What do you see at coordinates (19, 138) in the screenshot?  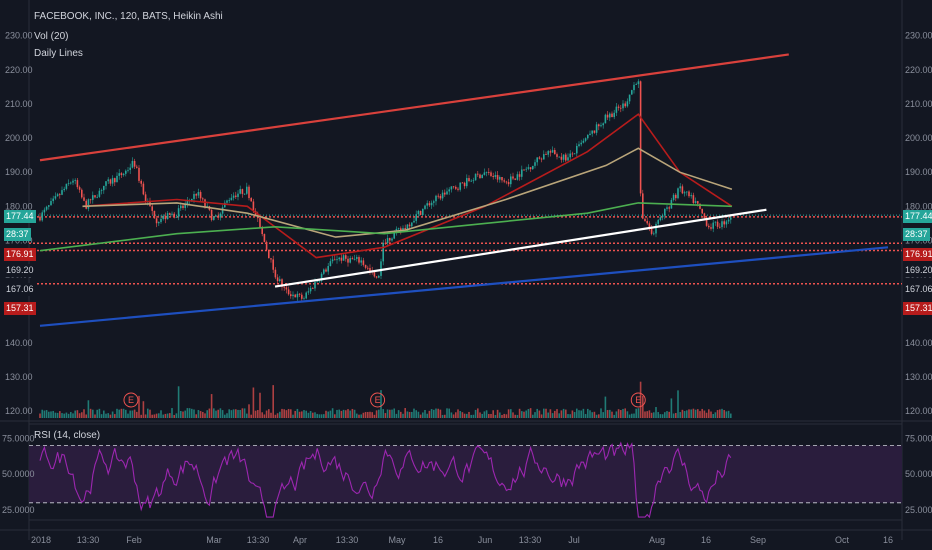 I see `price-tick-left-3: 200.00` at bounding box center [19, 138].